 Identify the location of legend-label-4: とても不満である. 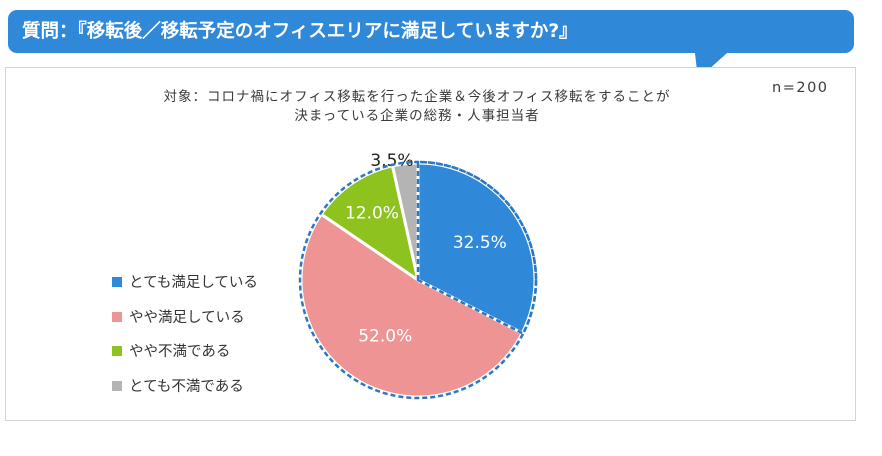
(186, 386).